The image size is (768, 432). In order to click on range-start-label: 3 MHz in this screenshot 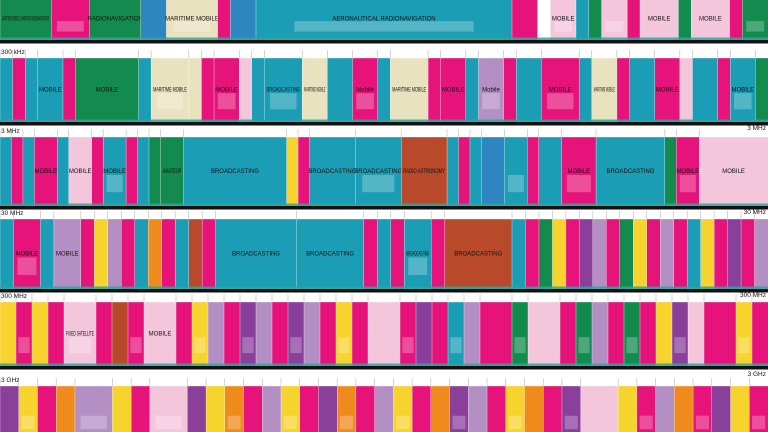, I will do `click(10, 131)`.